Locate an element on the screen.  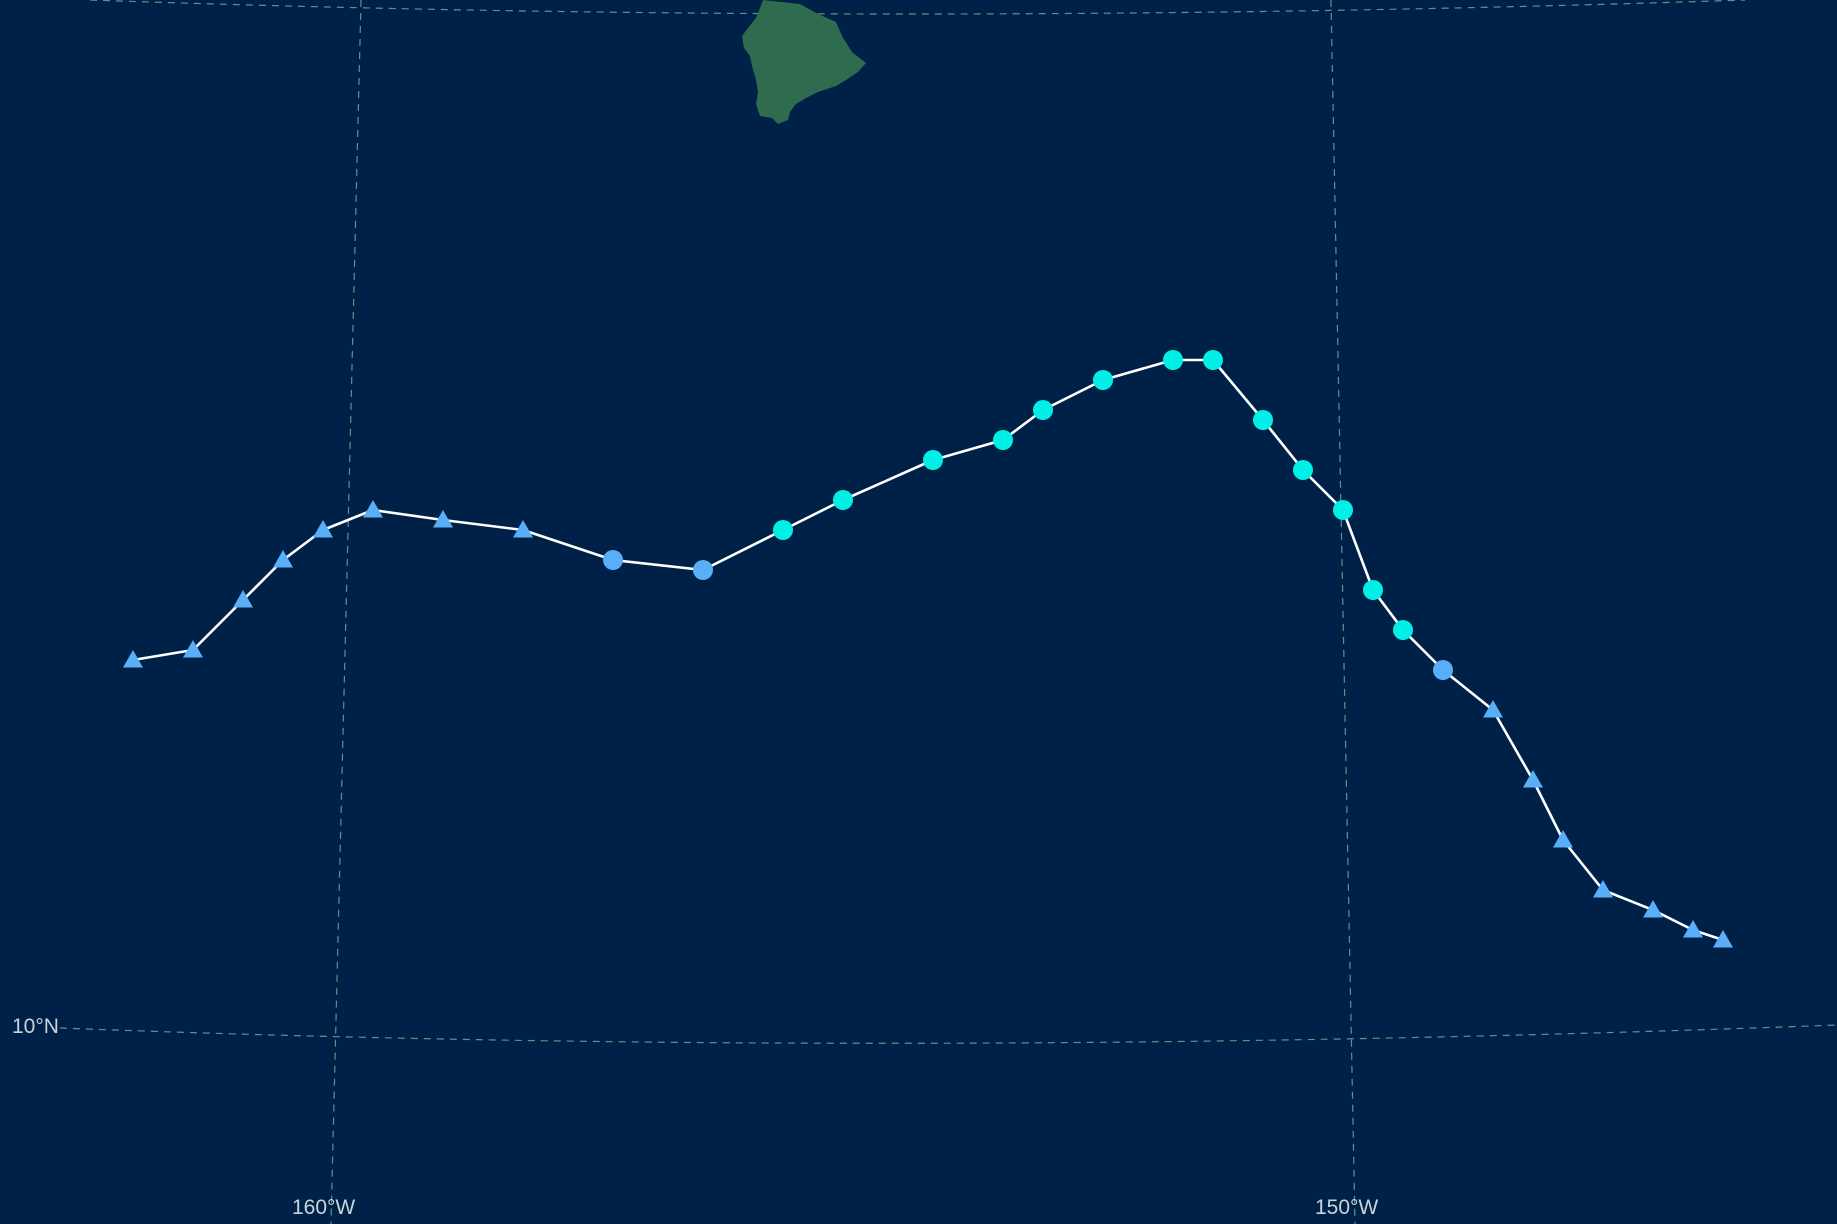
graticule-lat-10n is located at coordinates (948, 1034).